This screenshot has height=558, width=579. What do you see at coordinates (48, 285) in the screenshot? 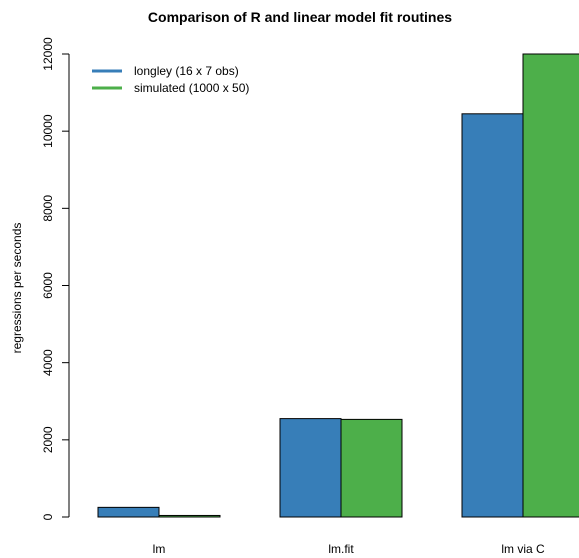
I see `y-tick-label: 6000` at bounding box center [48, 285].